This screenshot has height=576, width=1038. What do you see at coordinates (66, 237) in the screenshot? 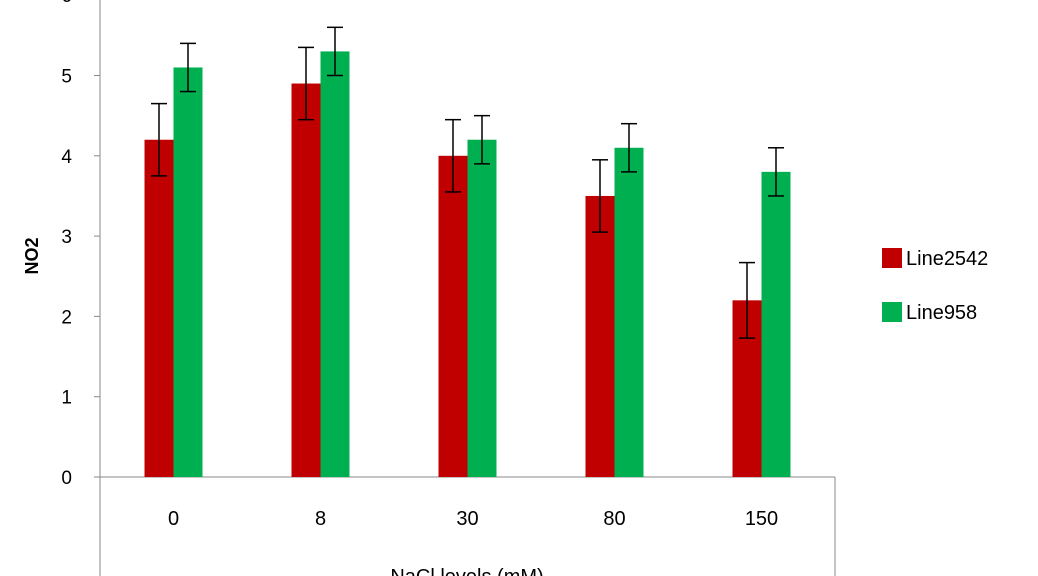
I see `y-tick-label: 3` at bounding box center [66, 237].